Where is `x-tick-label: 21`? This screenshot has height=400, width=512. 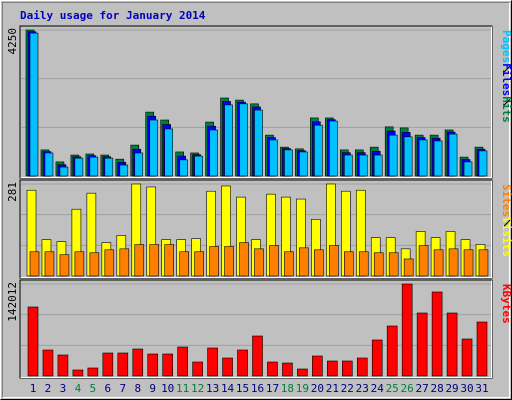 x-tick-label: 21 is located at coordinates (332, 388).